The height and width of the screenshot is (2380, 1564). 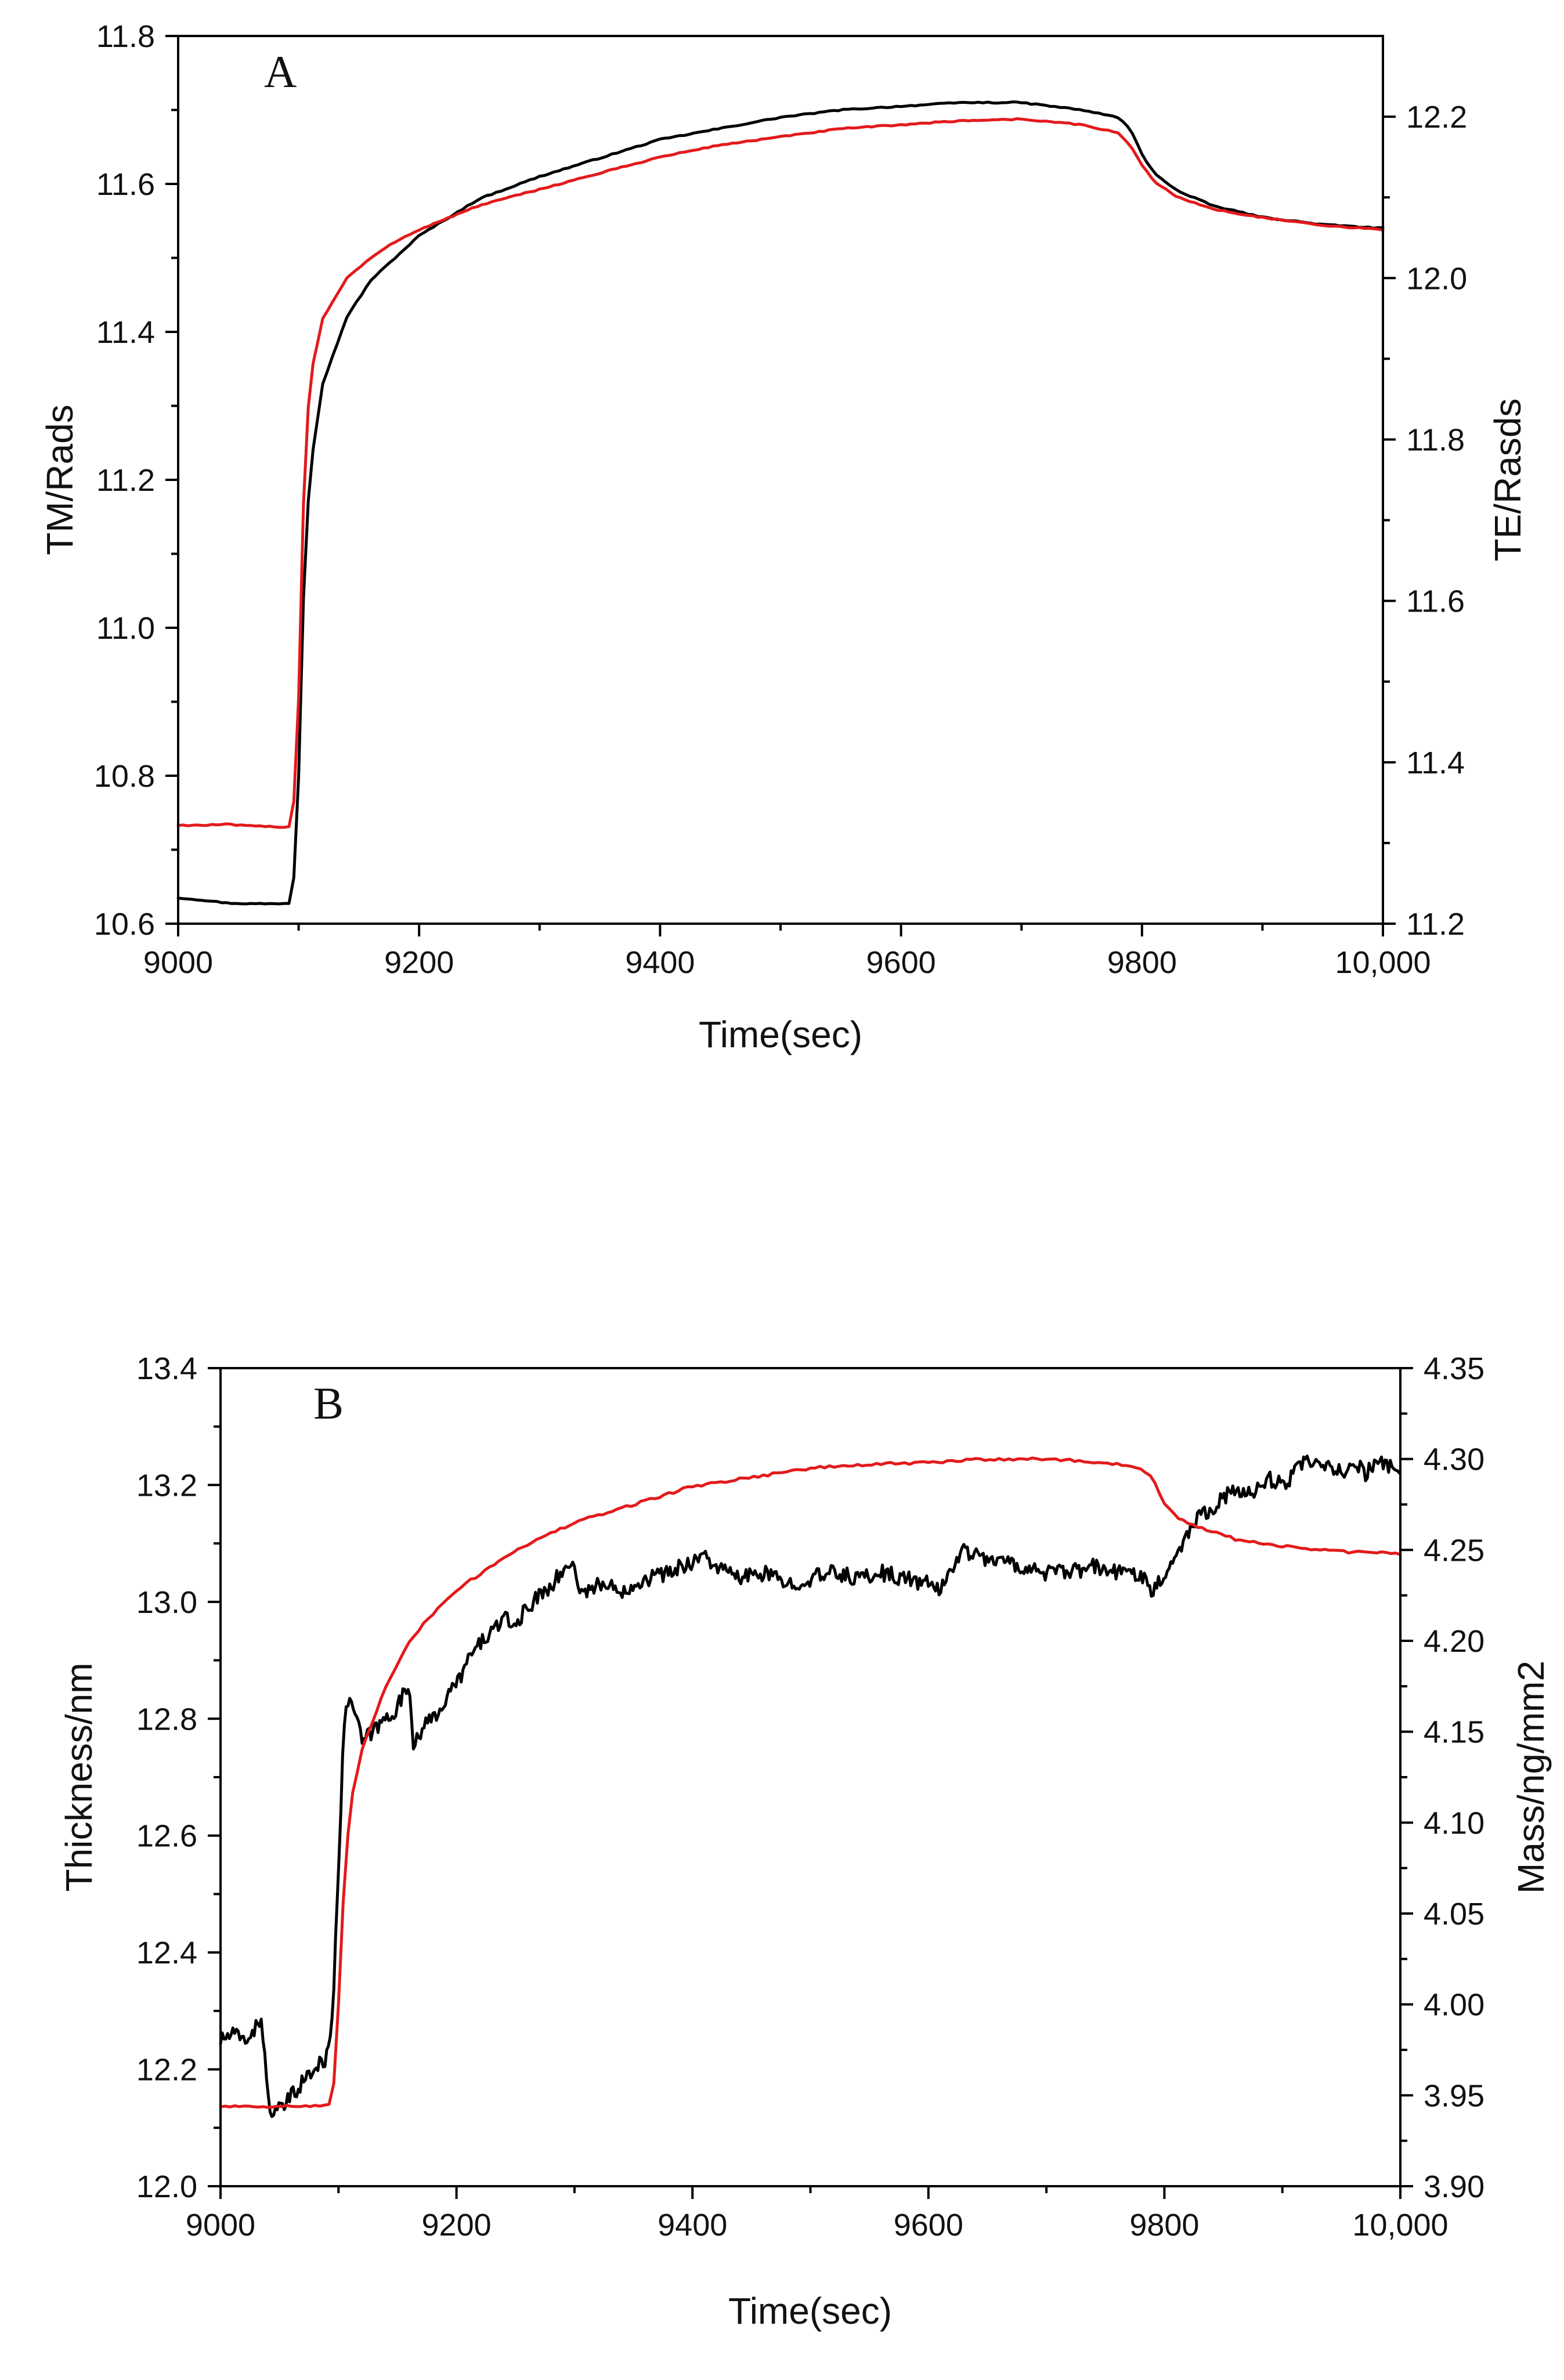 I want to click on chart-a-y-left-tick-label: 11.8, so click(x=126, y=36).